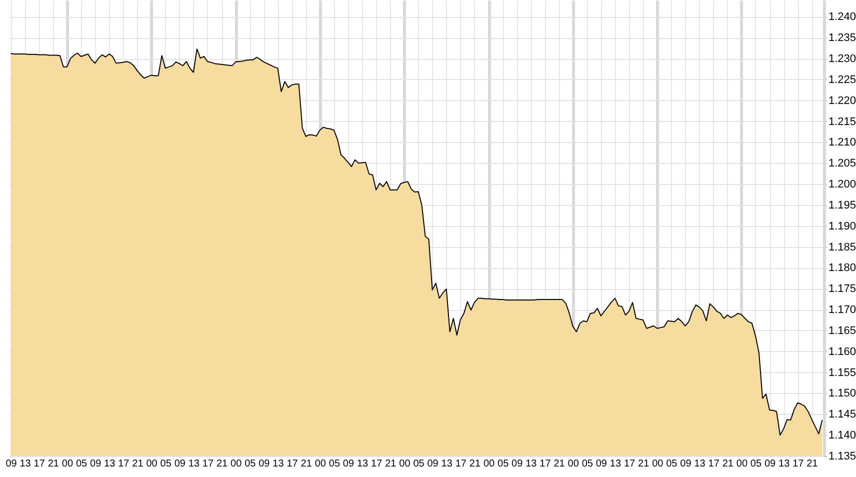  What do you see at coordinates (842, 205) in the screenshot?
I see `y-tick-label: 1.195` at bounding box center [842, 205].